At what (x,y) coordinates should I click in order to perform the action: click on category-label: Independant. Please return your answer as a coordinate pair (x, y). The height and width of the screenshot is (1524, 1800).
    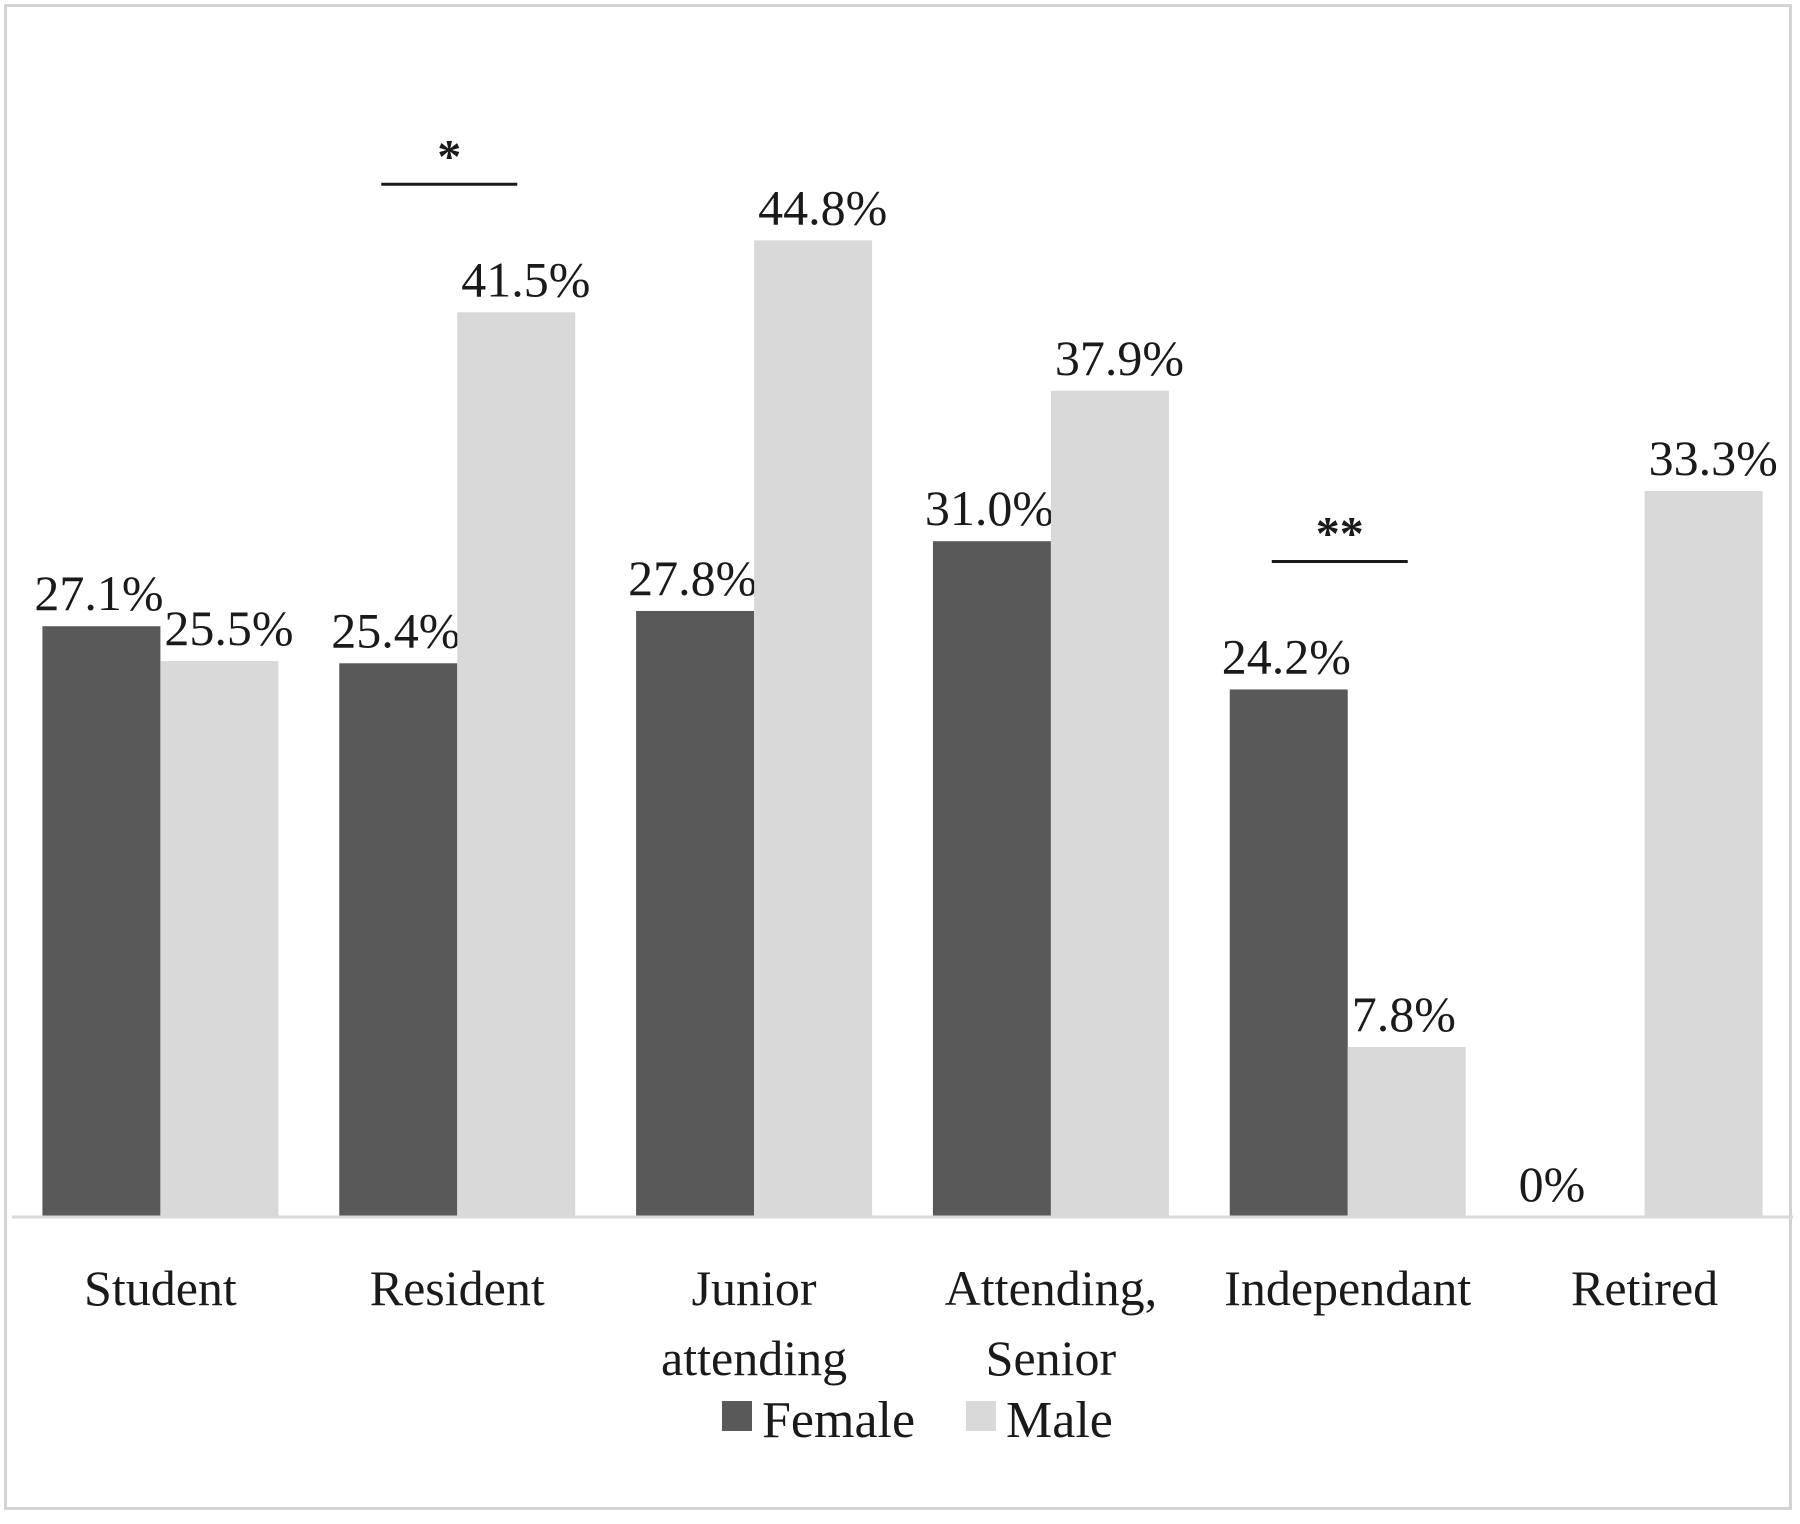
    Looking at the image, I should click on (1347, 1288).